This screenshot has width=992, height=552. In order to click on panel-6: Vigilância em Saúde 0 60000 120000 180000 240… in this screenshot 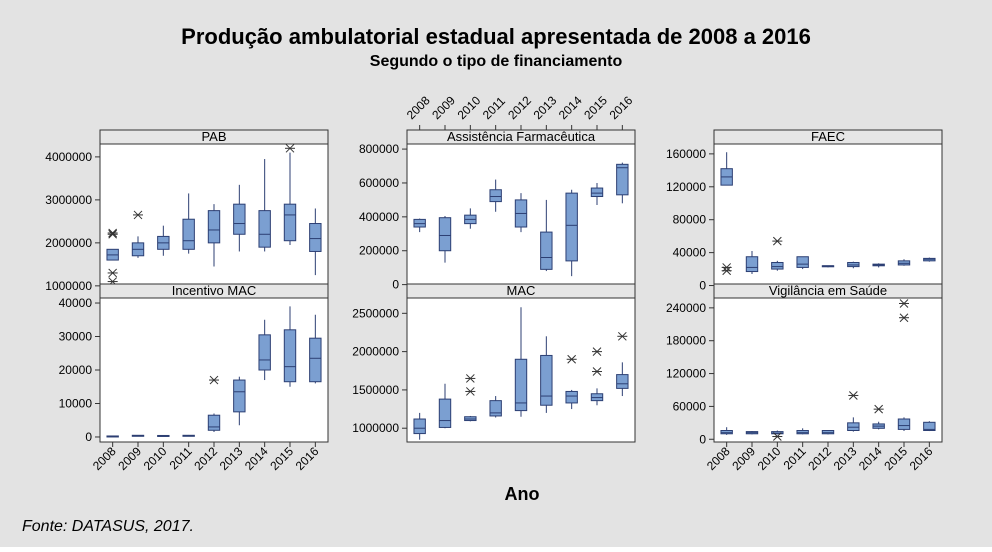, I will do `click(804, 378)`.